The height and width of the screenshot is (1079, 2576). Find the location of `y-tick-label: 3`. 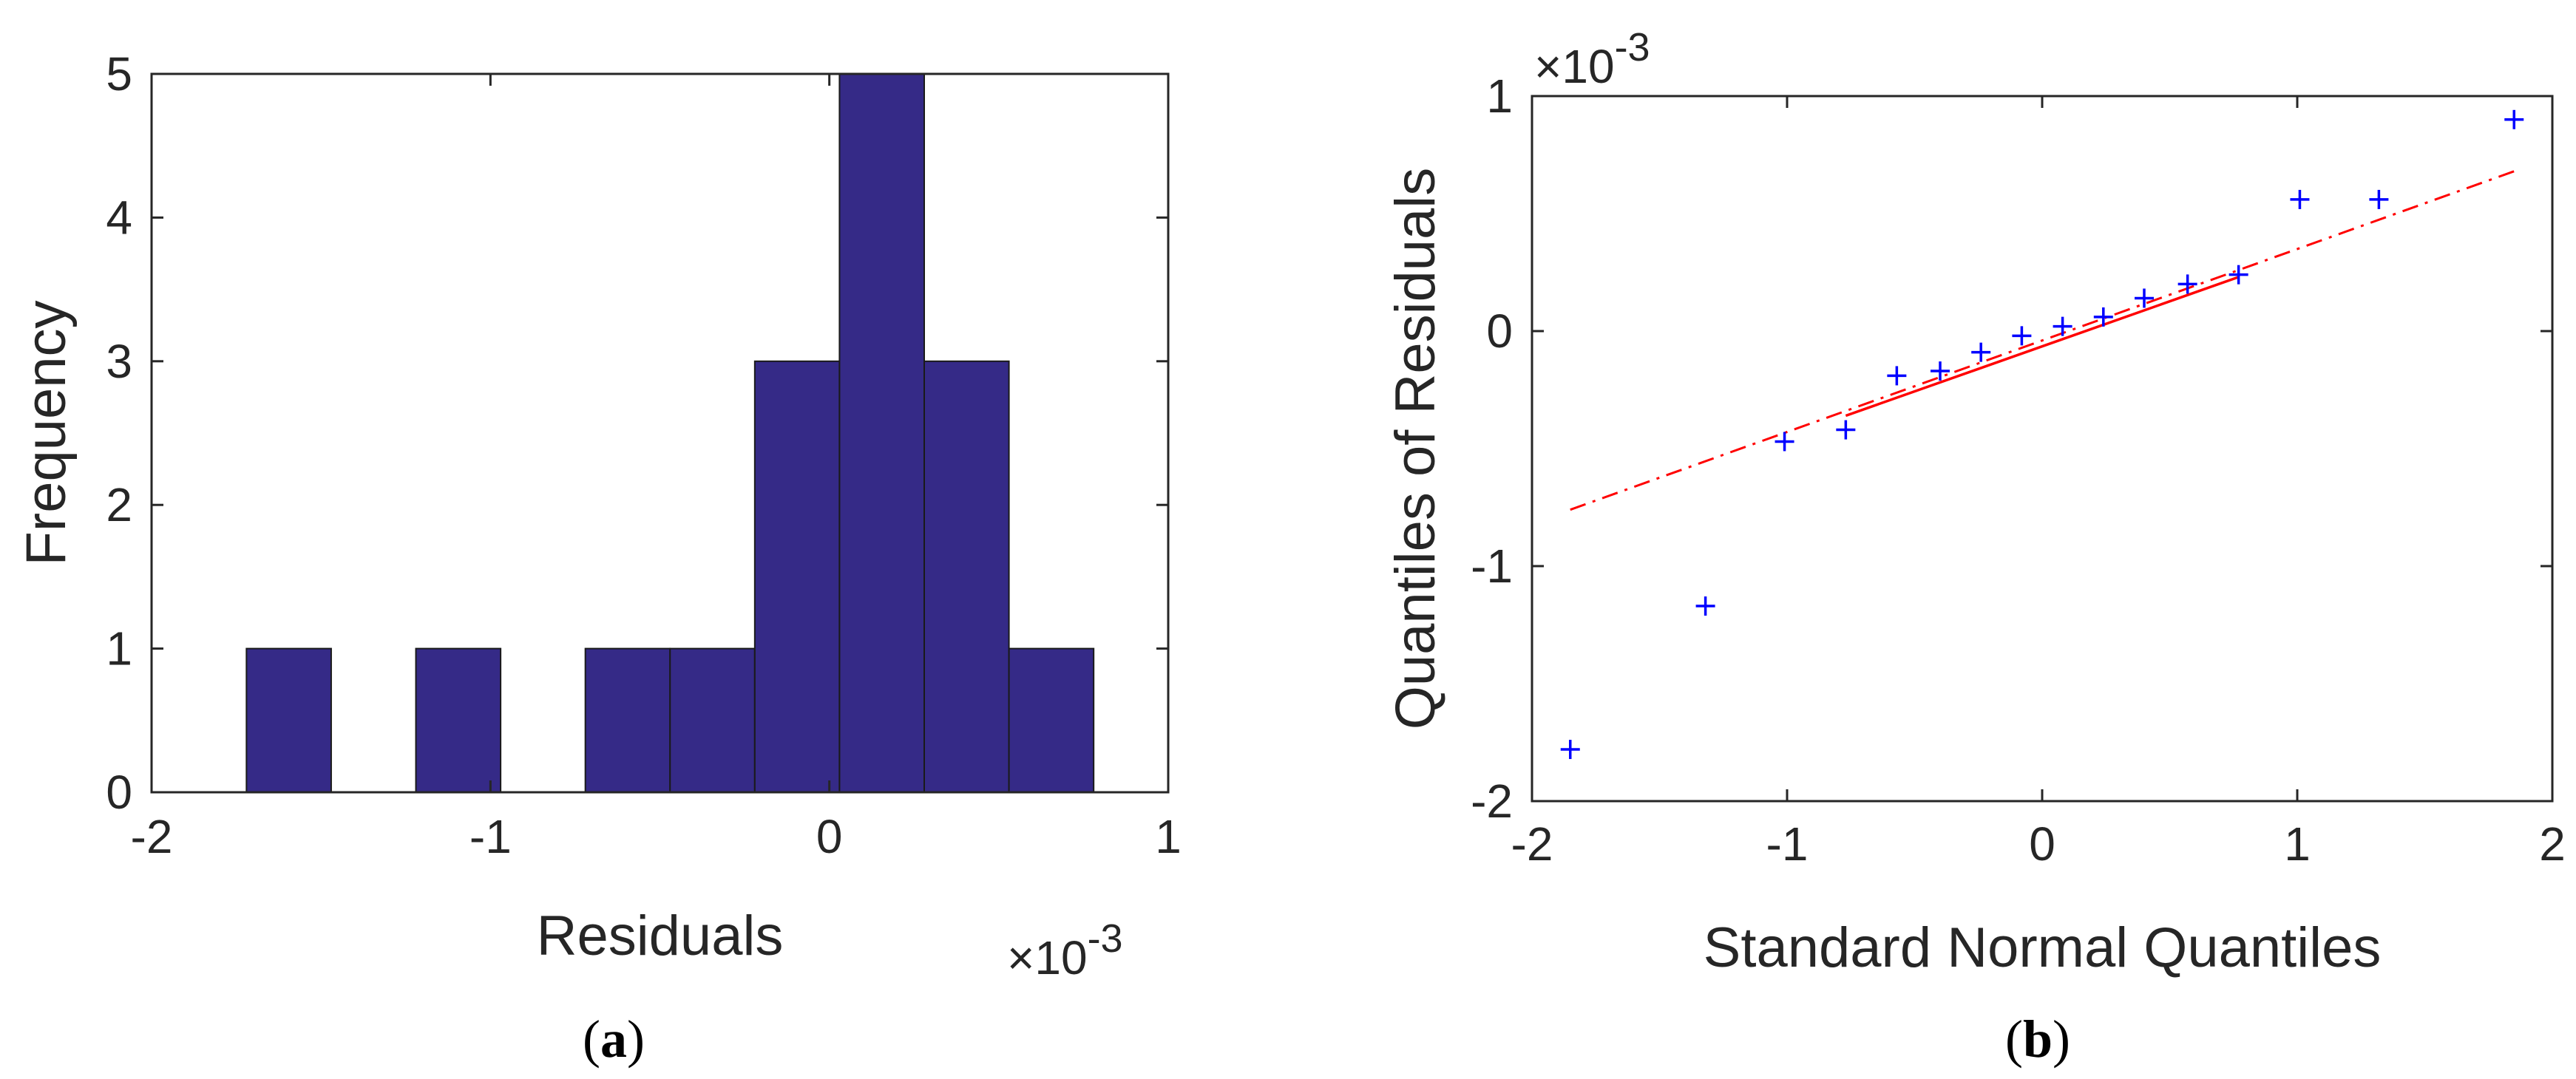

y-tick-label: 3 is located at coordinates (119, 361).